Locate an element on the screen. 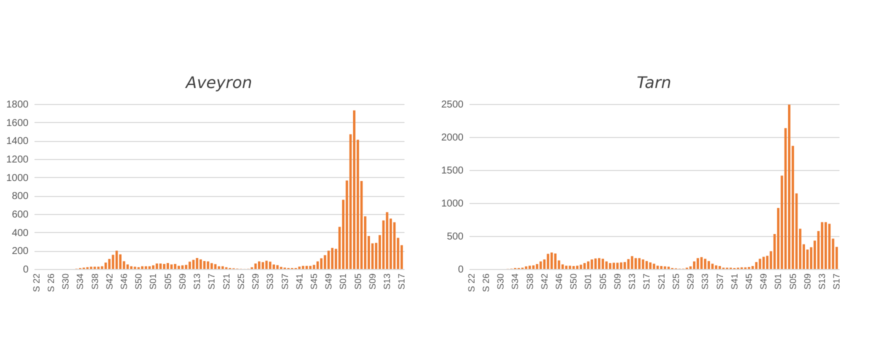  x-tick-label: S41 is located at coordinates (734, 282).